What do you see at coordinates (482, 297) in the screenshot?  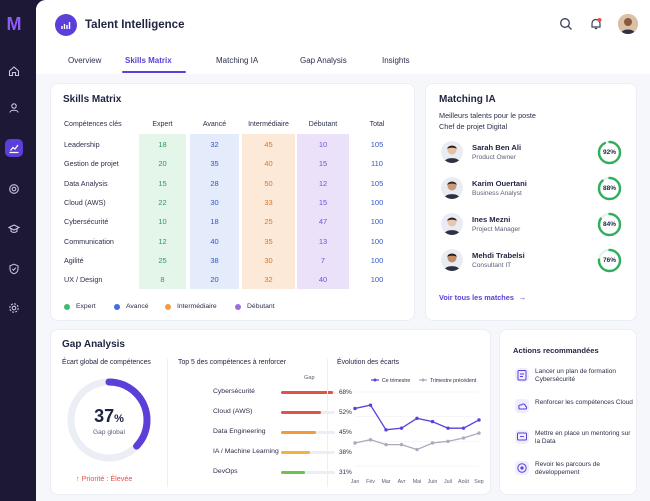 I see `see-all-matches-link: Voir tous les matches →` at bounding box center [482, 297].